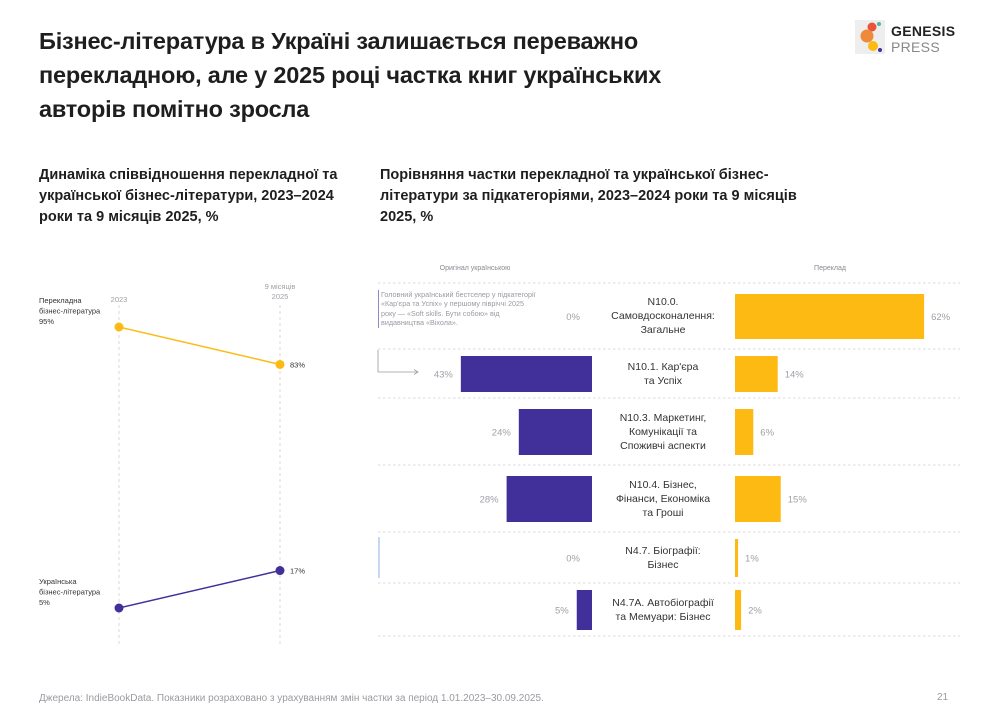 Image resolution: width=997 pixels, height=720 pixels. I want to click on bar-value-label: 2%, so click(755, 611).